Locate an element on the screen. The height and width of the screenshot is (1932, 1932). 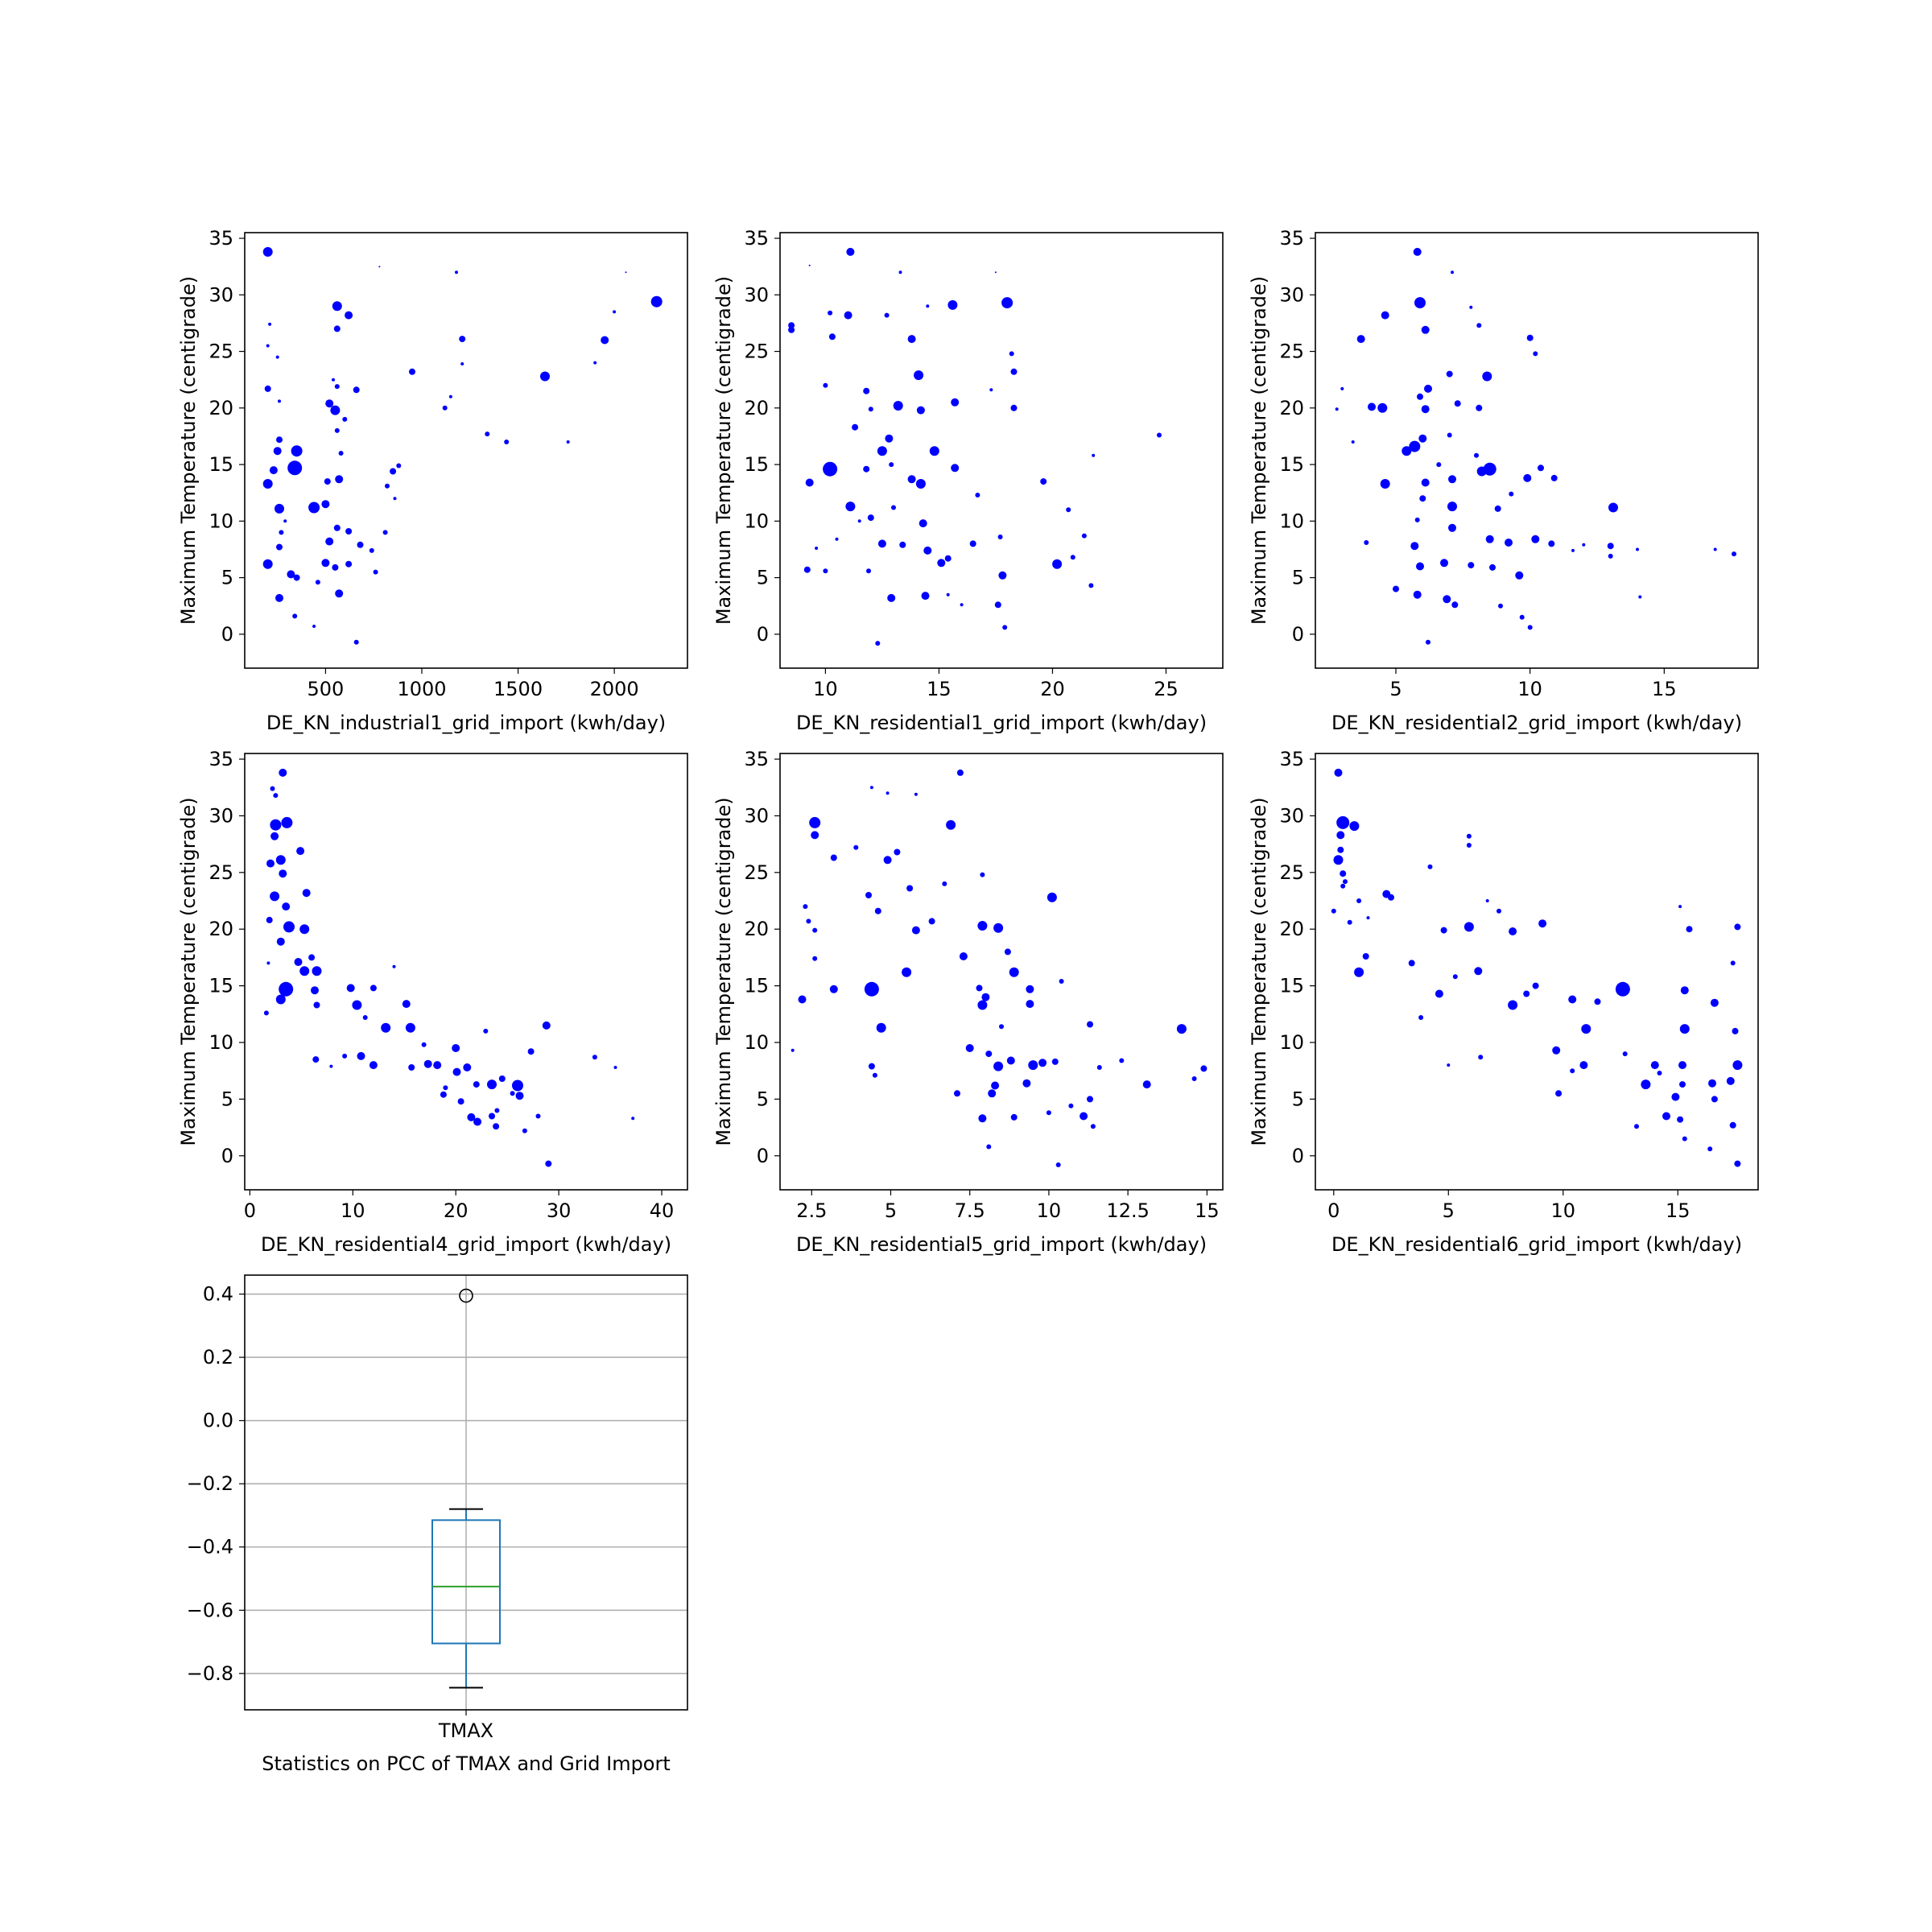
y-tick-label: 35 is located at coordinates (756, 759).